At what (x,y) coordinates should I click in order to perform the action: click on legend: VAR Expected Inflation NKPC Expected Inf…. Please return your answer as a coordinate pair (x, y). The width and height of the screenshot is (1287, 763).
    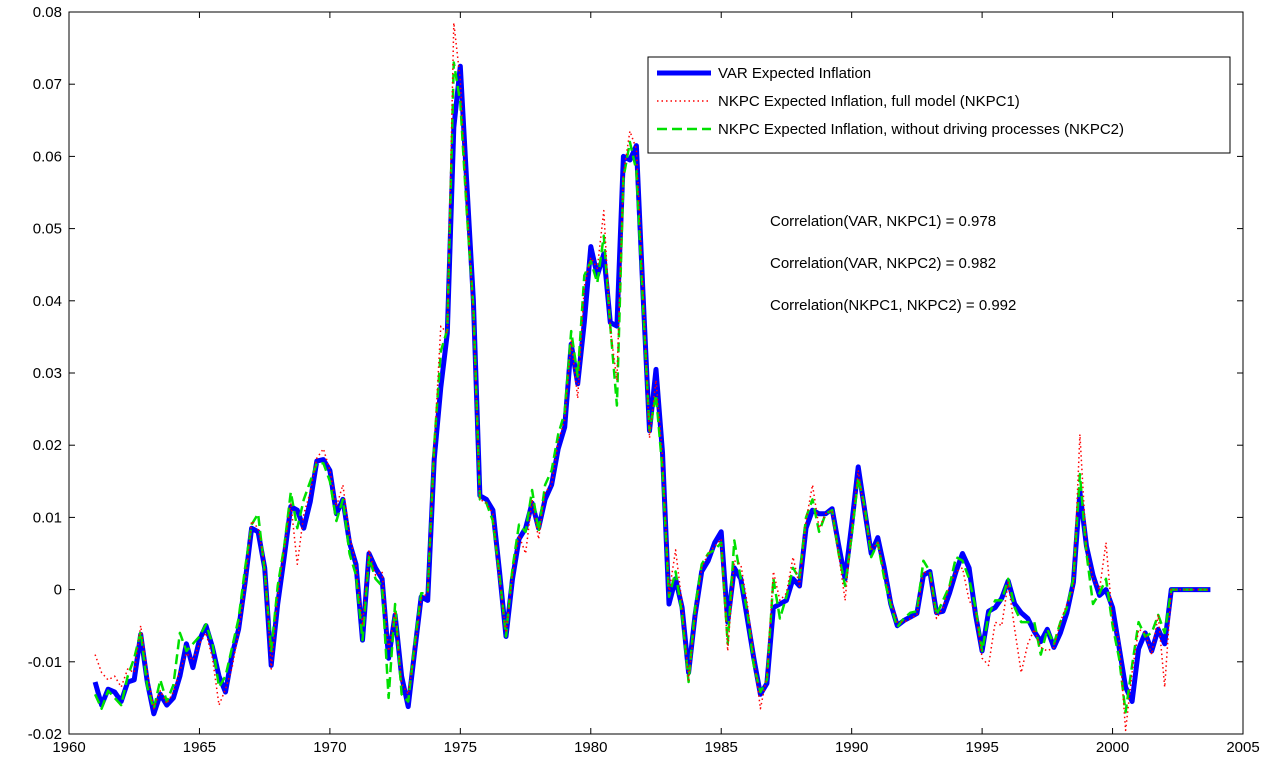
    Looking at the image, I should click on (939, 105).